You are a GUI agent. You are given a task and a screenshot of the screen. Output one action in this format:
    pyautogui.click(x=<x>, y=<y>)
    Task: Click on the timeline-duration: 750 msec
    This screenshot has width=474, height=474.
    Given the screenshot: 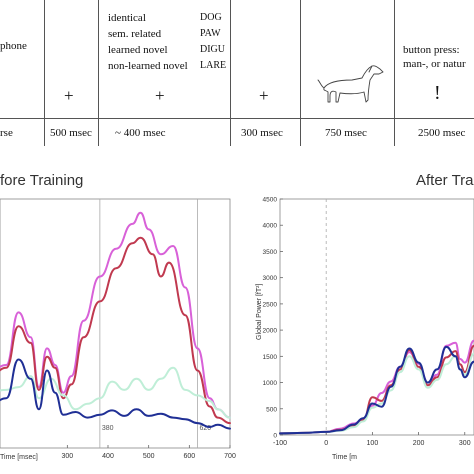 What is the action you would take?
    pyautogui.click(x=346, y=133)
    